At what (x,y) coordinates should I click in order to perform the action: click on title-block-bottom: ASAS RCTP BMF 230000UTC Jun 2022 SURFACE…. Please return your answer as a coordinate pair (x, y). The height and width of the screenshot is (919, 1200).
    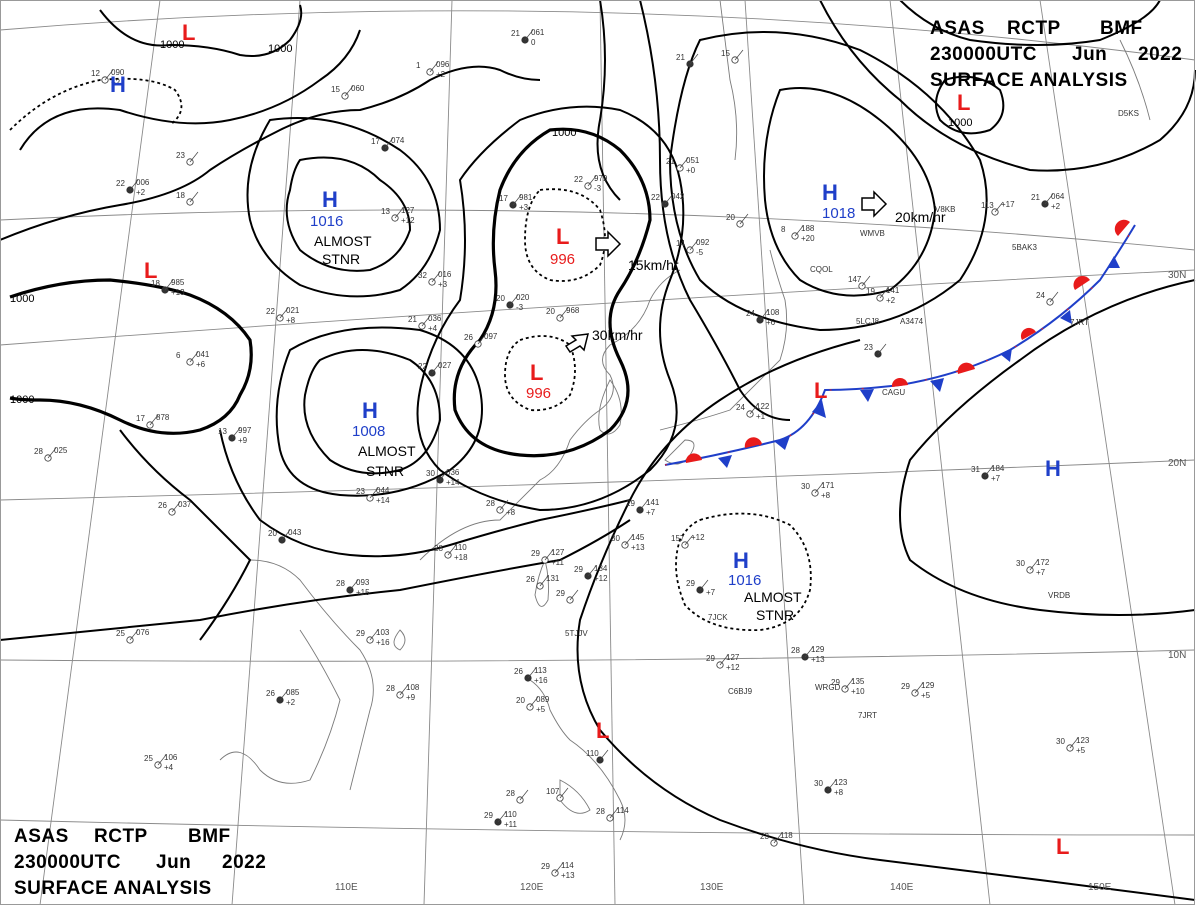
    Looking at the image, I should click on (140, 862).